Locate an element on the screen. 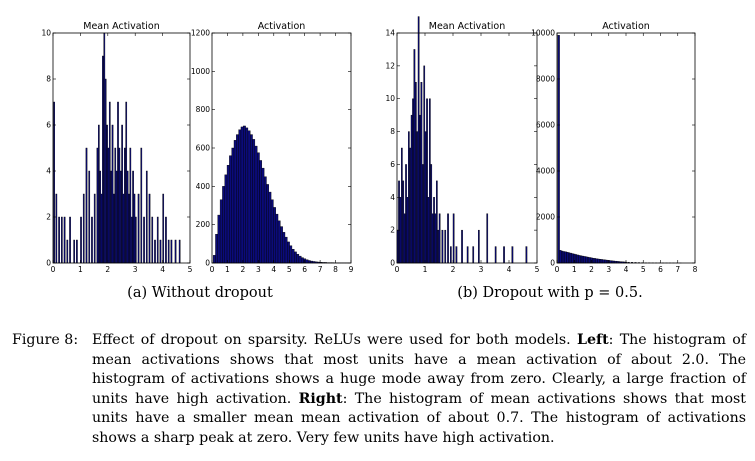 This screenshot has height=461, width=755. x-tick-label: 6 is located at coordinates (304, 269).